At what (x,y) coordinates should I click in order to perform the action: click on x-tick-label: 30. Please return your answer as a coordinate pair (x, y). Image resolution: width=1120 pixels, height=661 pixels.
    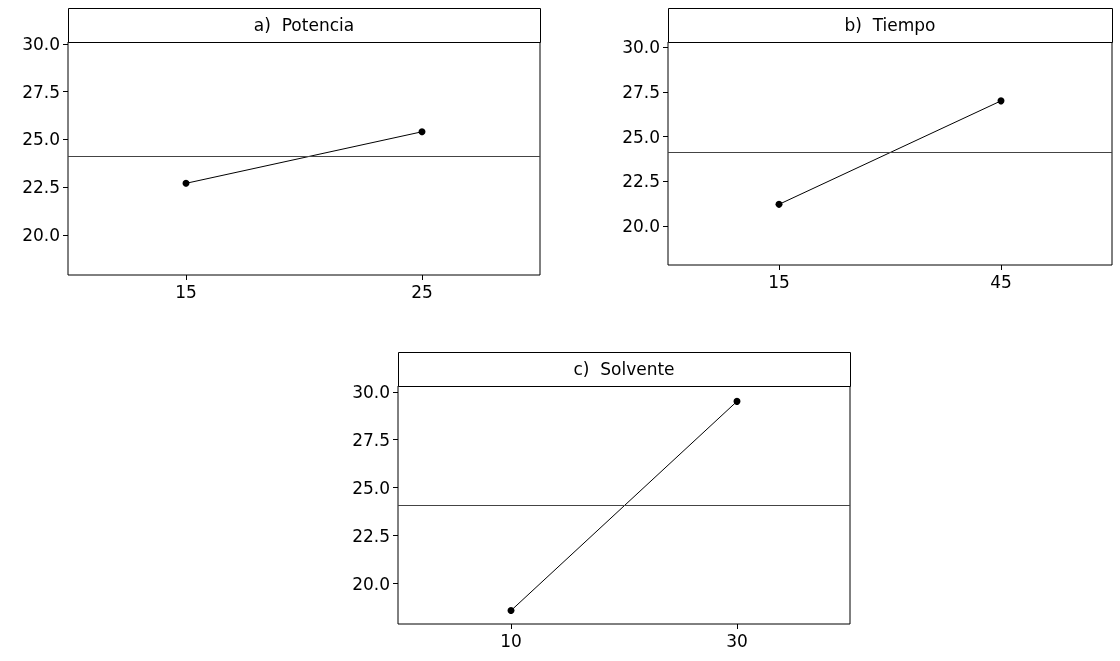
    Looking at the image, I should click on (737, 640).